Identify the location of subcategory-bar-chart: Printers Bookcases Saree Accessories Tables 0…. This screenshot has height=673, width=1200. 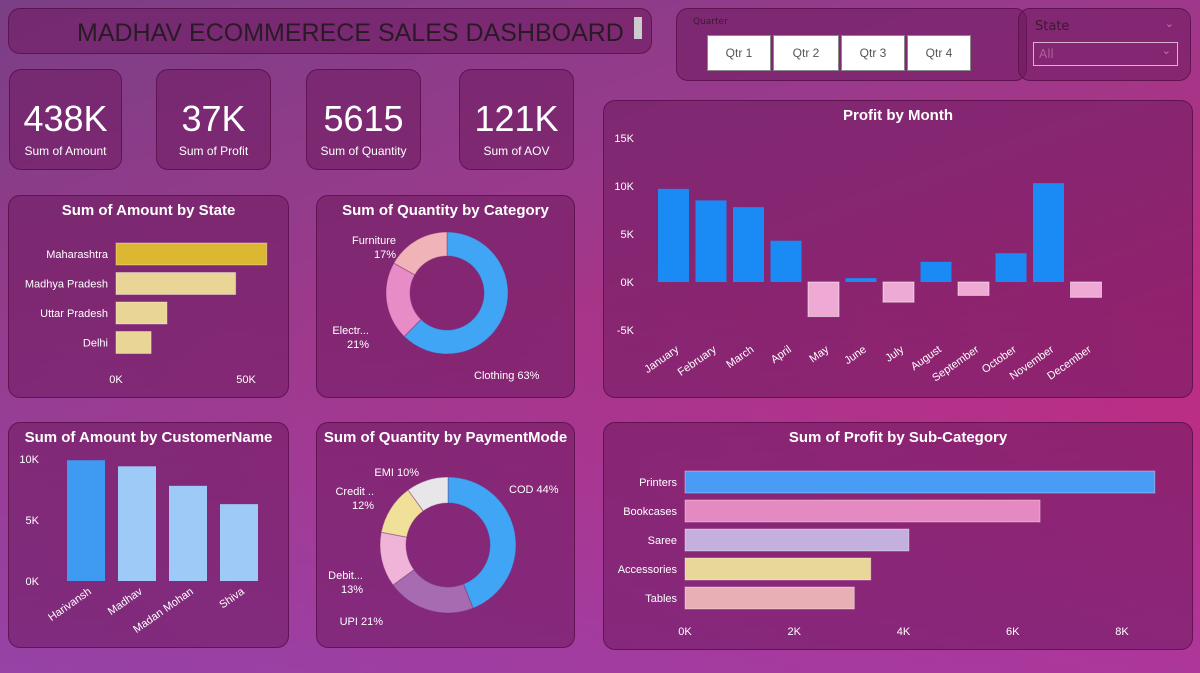
(887, 554).